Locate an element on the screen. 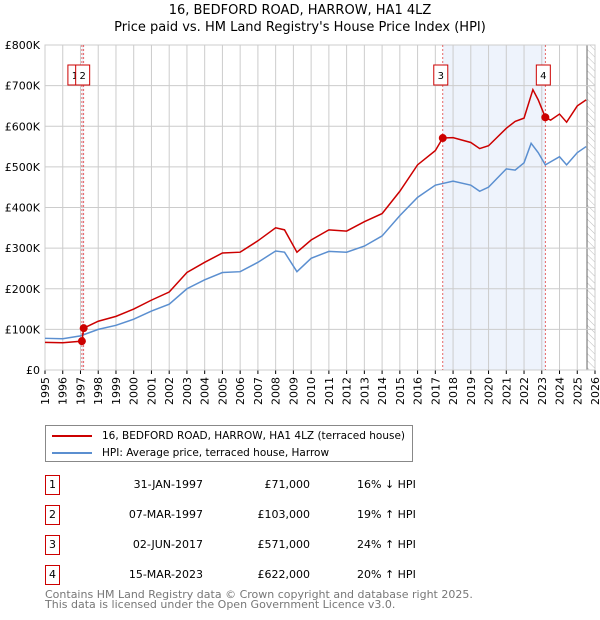  x-tick-label: 2021 is located at coordinates (506, 391).